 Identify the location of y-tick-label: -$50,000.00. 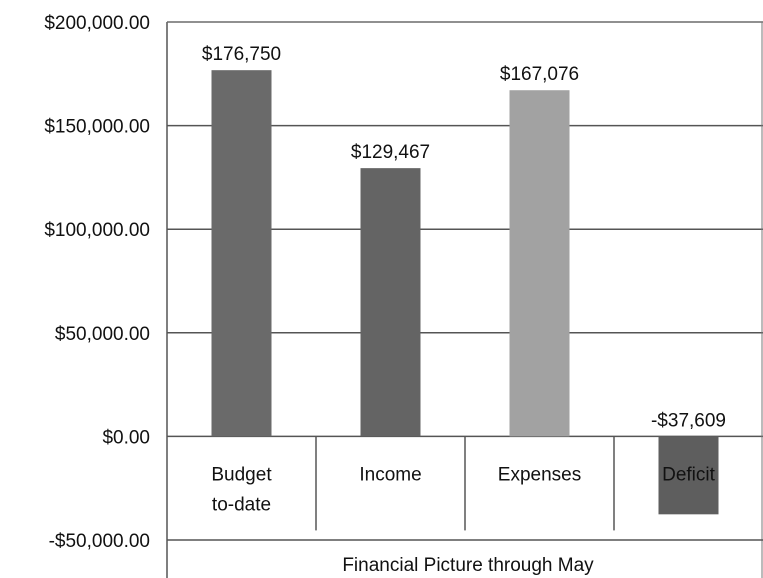
(99, 541).